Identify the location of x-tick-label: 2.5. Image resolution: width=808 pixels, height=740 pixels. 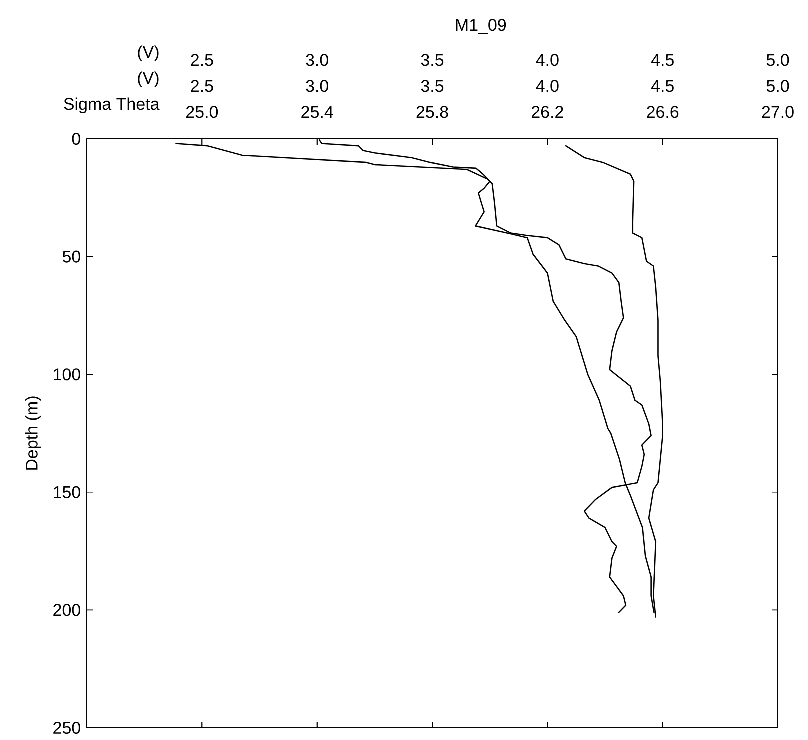
(202, 86).